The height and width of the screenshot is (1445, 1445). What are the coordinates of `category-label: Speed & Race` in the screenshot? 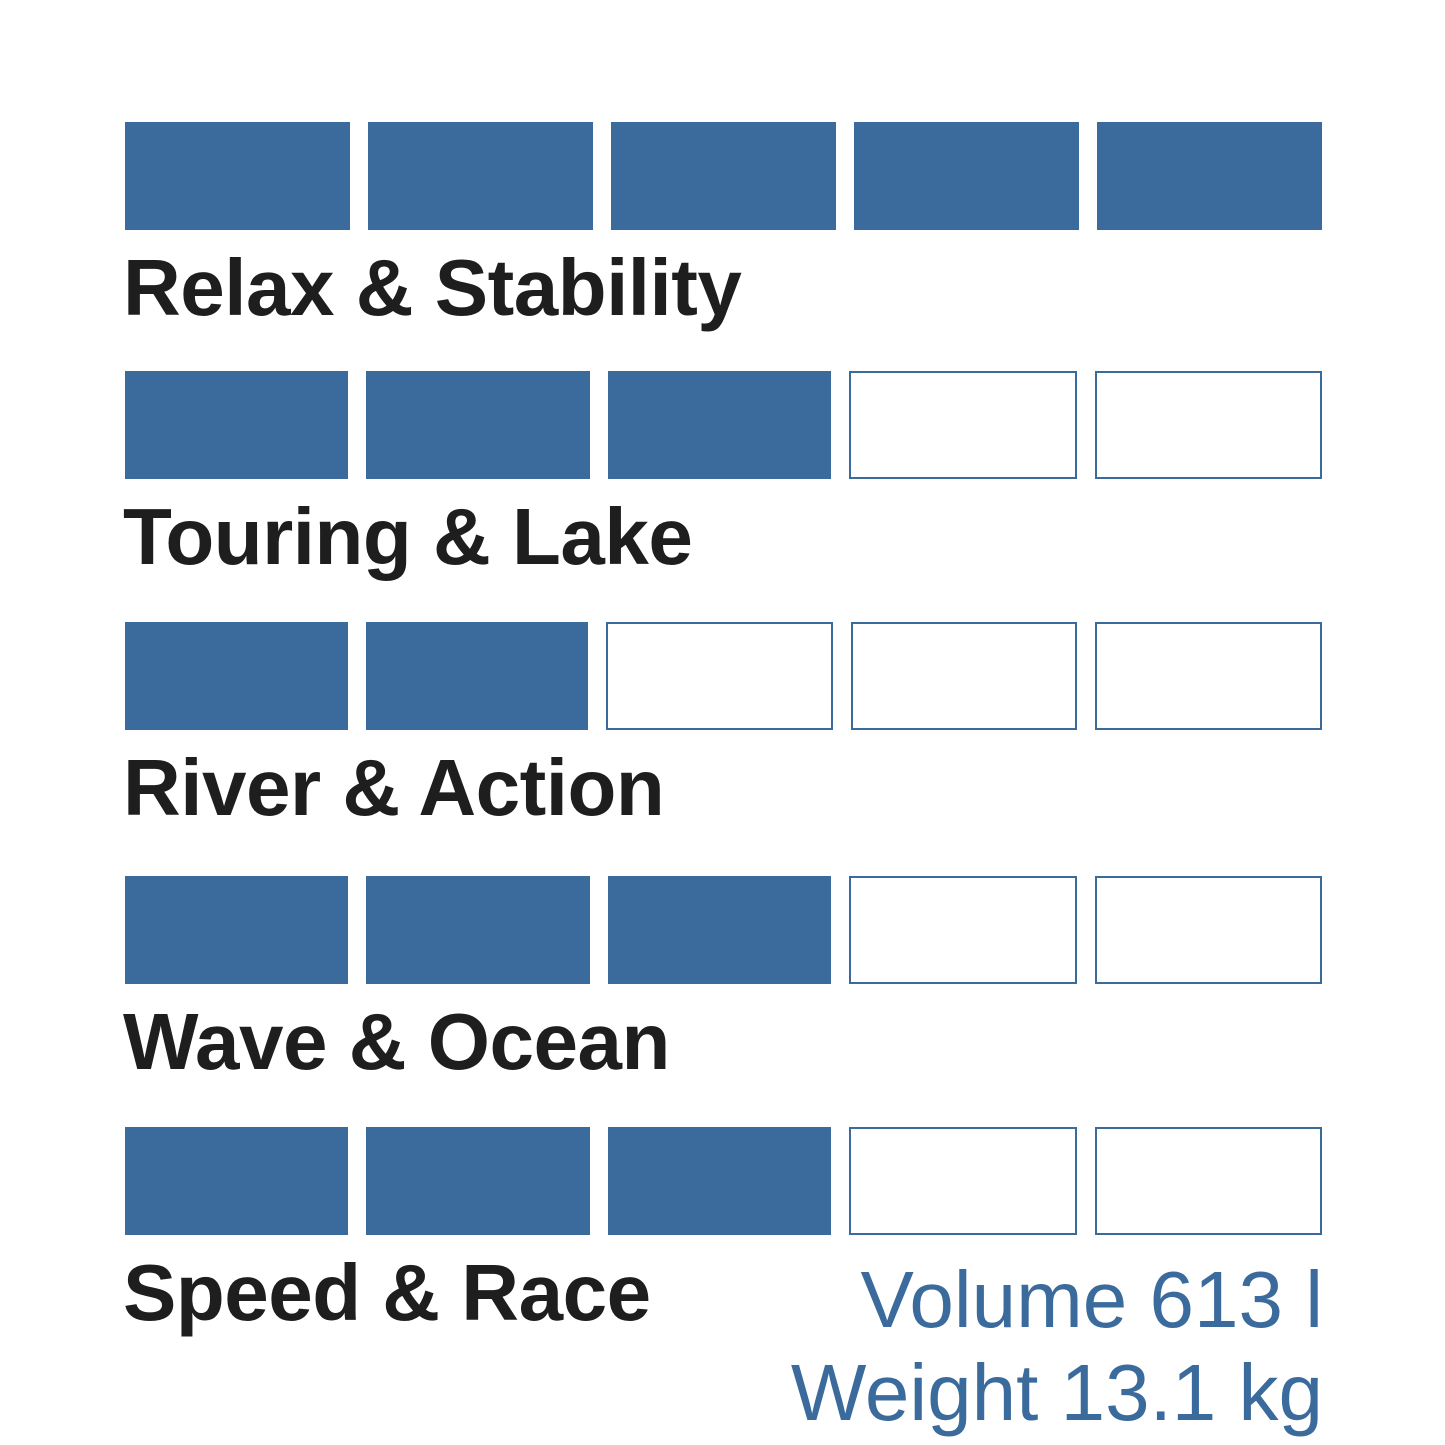 It's located at (387, 1292).